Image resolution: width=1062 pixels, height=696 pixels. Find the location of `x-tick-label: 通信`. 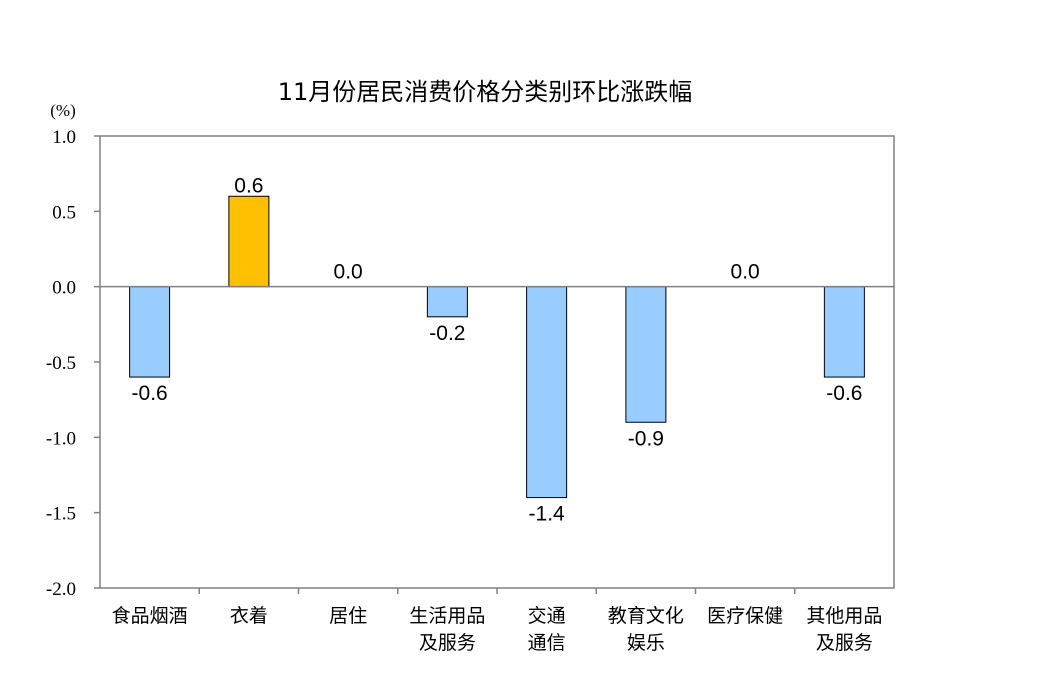

x-tick-label: 通信 is located at coordinates (547, 643).